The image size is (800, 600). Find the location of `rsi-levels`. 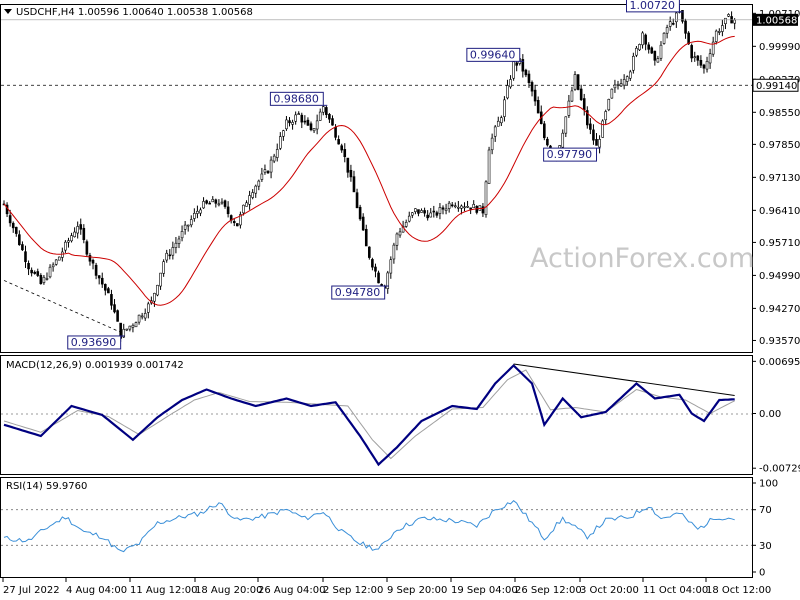

rsi-levels is located at coordinates (376, 527).